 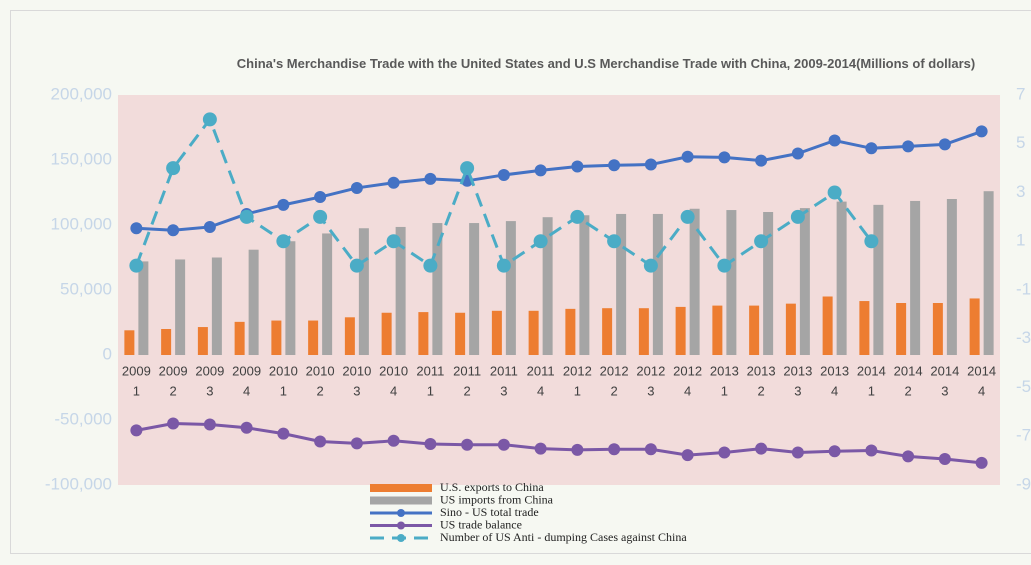 I want to click on y2-tick-label: -7, so click(x=1023, y=435).